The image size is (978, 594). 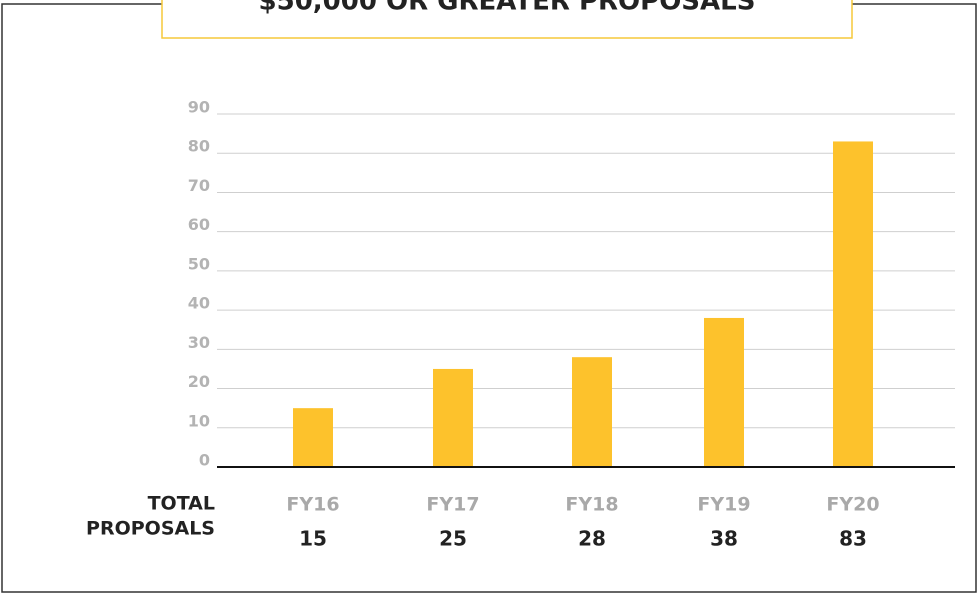 I want to click on y-tick-label: 20, so click(x=199, y=381).